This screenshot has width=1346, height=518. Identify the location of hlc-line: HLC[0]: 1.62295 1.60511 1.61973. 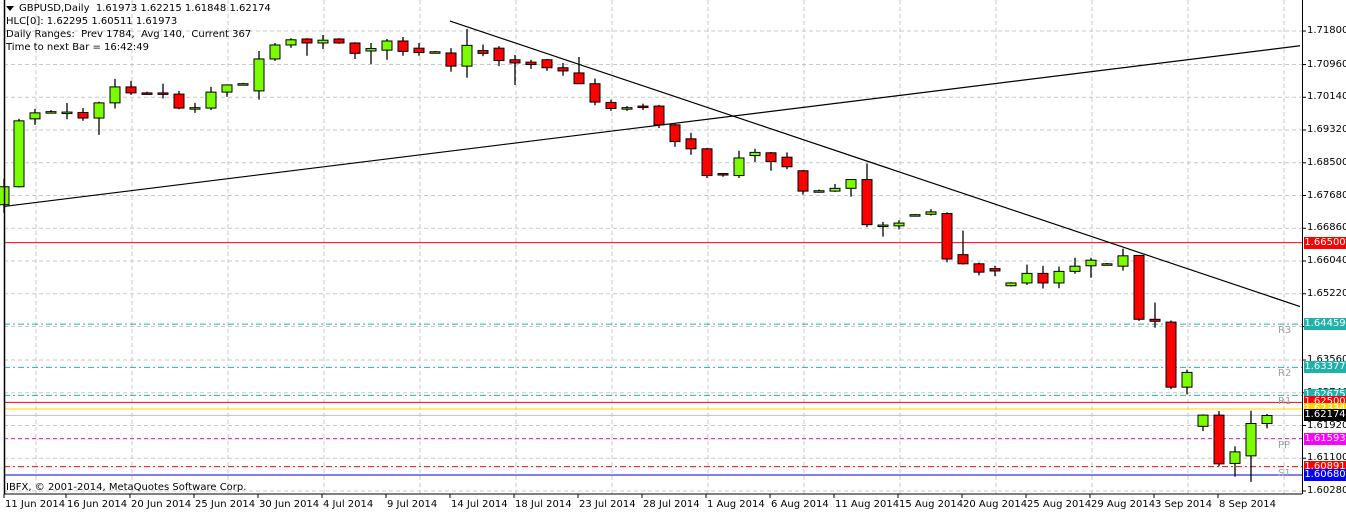
(92, 21).